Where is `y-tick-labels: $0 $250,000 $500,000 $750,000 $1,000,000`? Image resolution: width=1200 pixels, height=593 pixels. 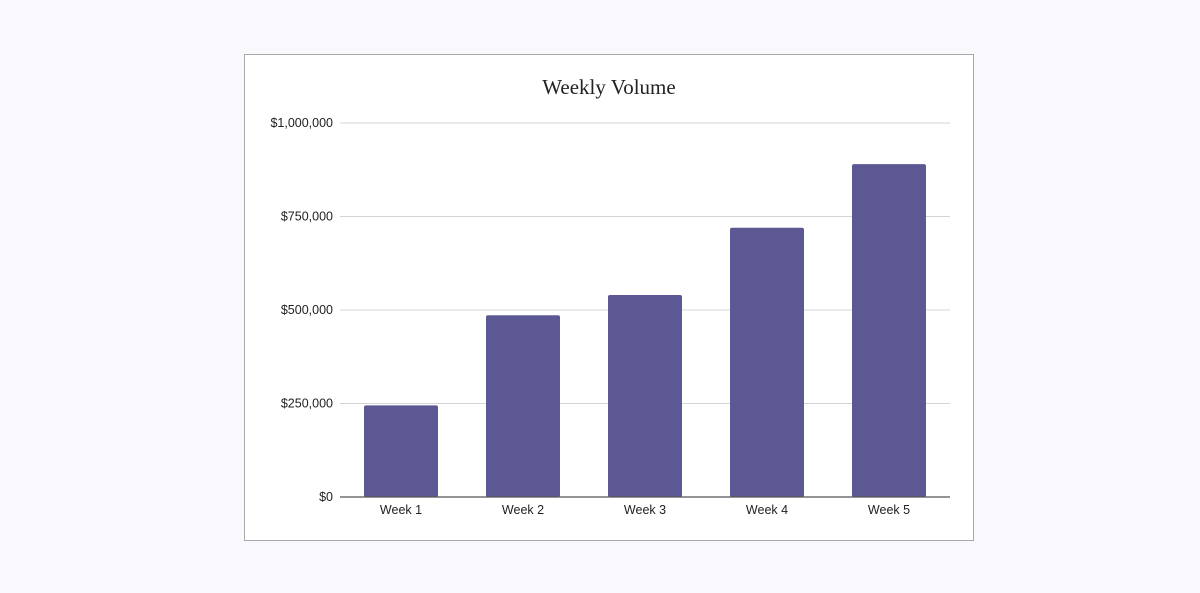 y-tick-labels: $0 $250,000 $500,000 $750,000 $1,000,000 is located at coordinates (301, 310).